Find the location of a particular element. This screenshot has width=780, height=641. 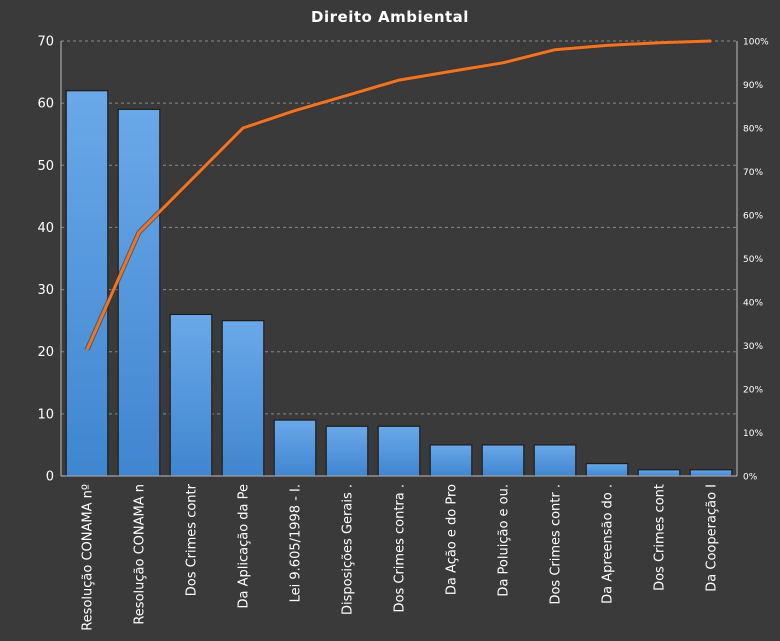

x-tick-label: Dos Crimes contr . is located at coordinates (556, 544).